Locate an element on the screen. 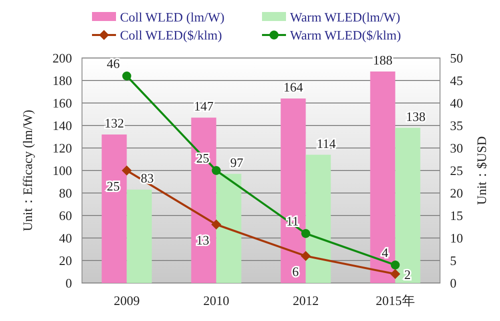 This screenshot has width=500, height=321. y2-tick-label: 35 is located at coordinates (456, 126).